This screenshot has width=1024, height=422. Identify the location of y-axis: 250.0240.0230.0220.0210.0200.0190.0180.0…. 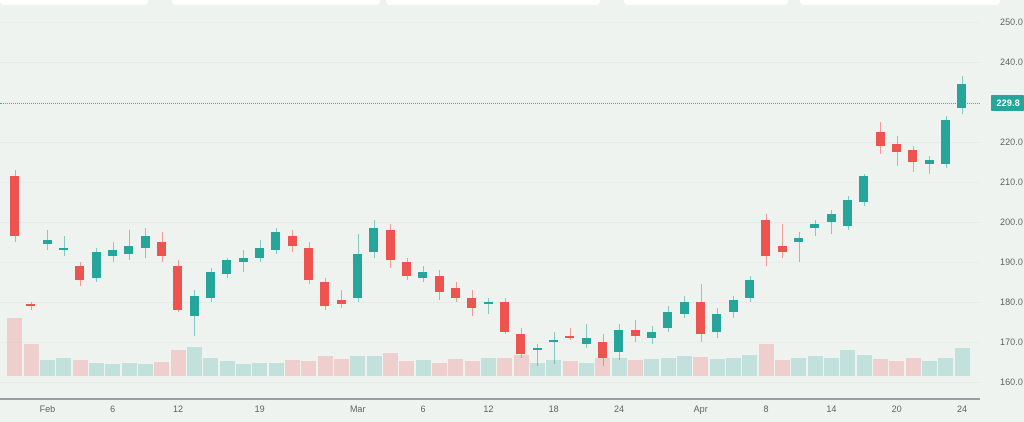
(1002, 211).